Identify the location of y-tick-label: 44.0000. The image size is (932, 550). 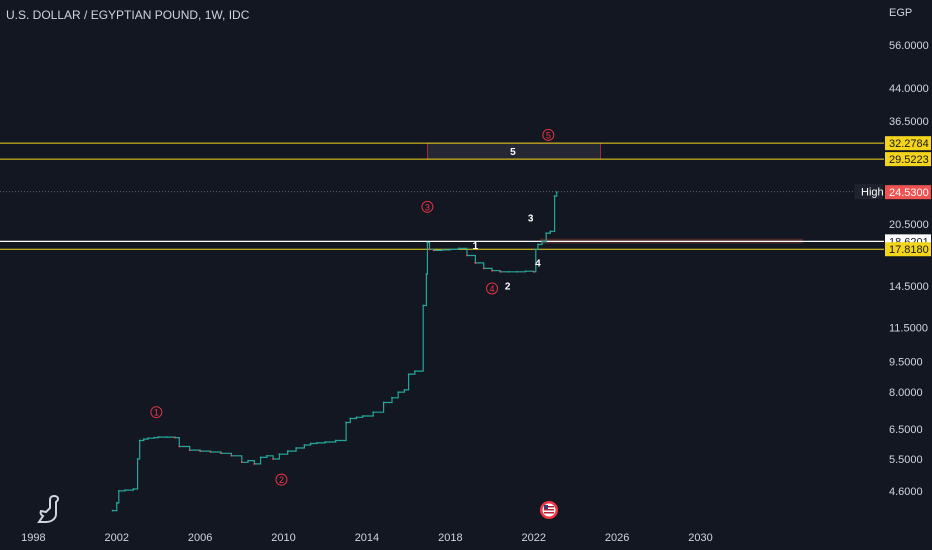
(909, 89).